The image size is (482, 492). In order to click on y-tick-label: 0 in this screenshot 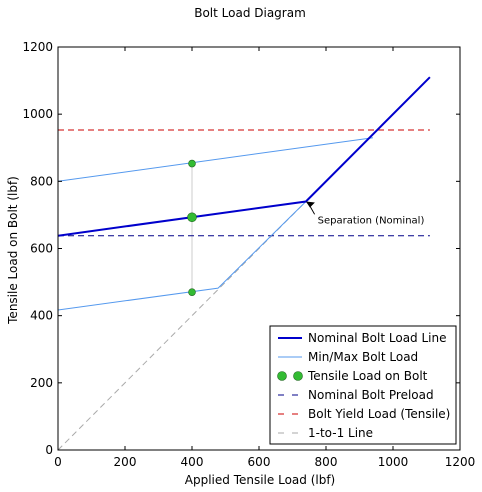, I will do `click(49, 450)`.